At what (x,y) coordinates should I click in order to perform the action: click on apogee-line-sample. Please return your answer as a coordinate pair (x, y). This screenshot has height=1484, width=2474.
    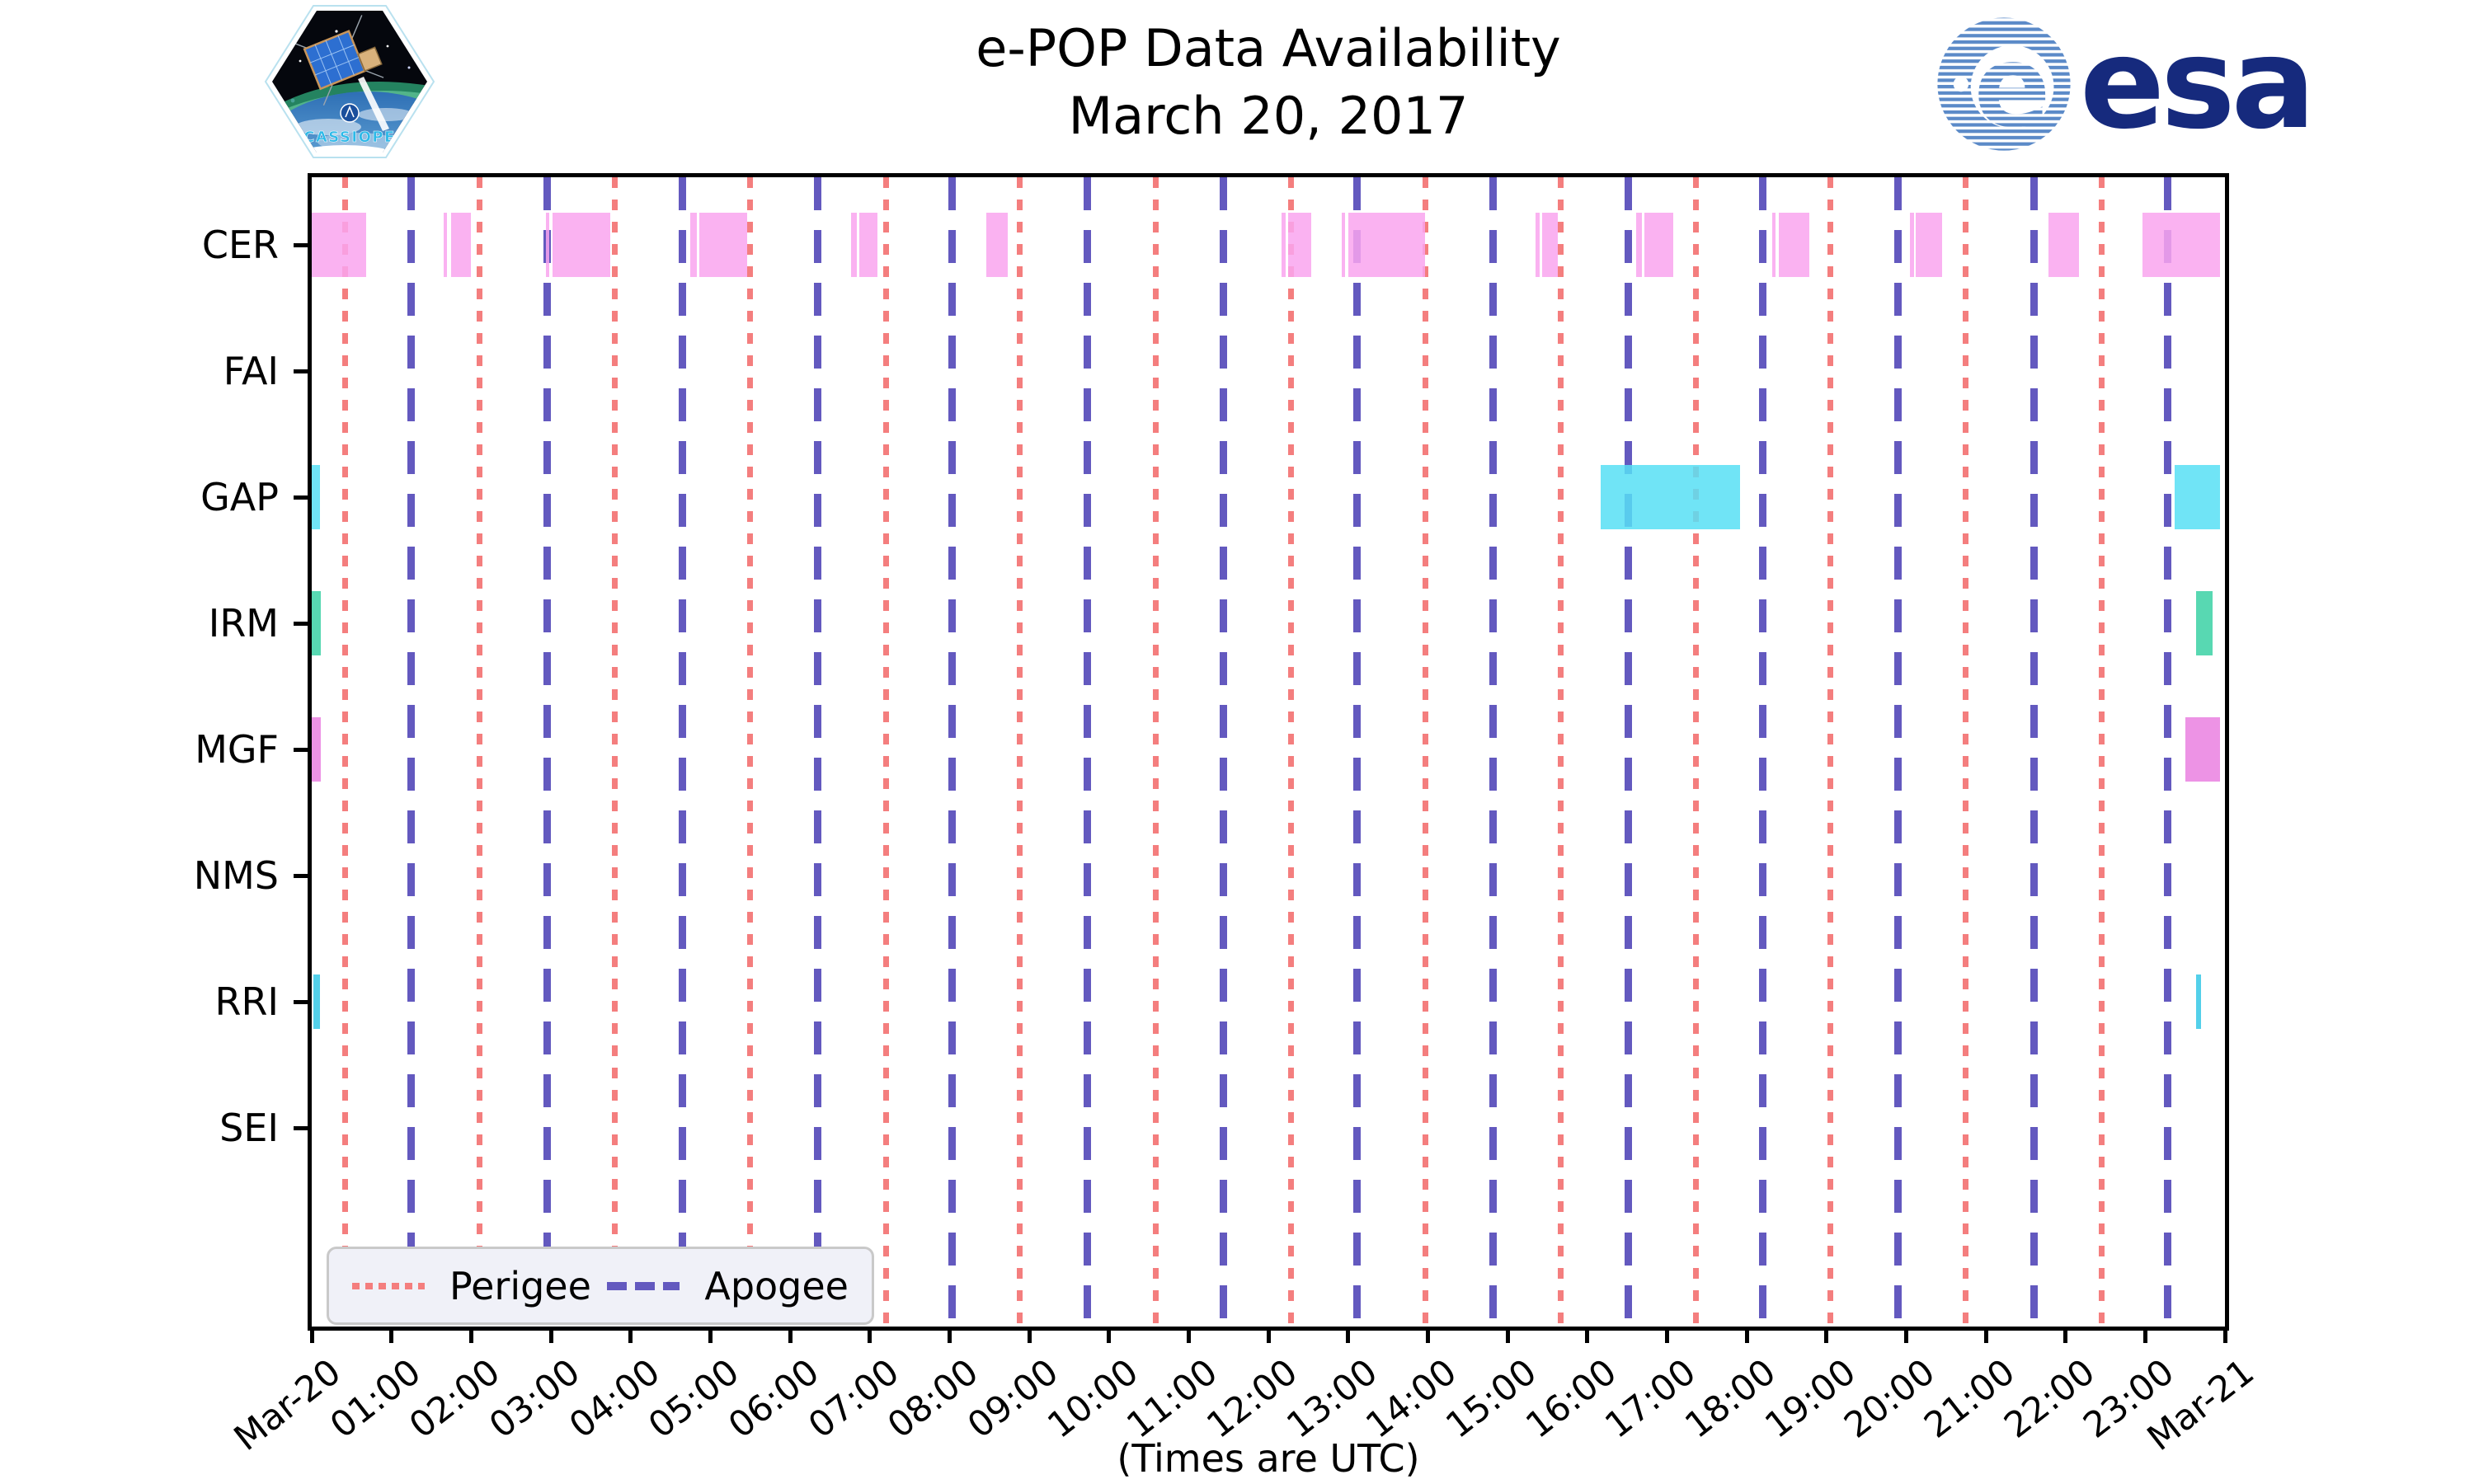
    Looking at the image, I should click on (643, 1285).